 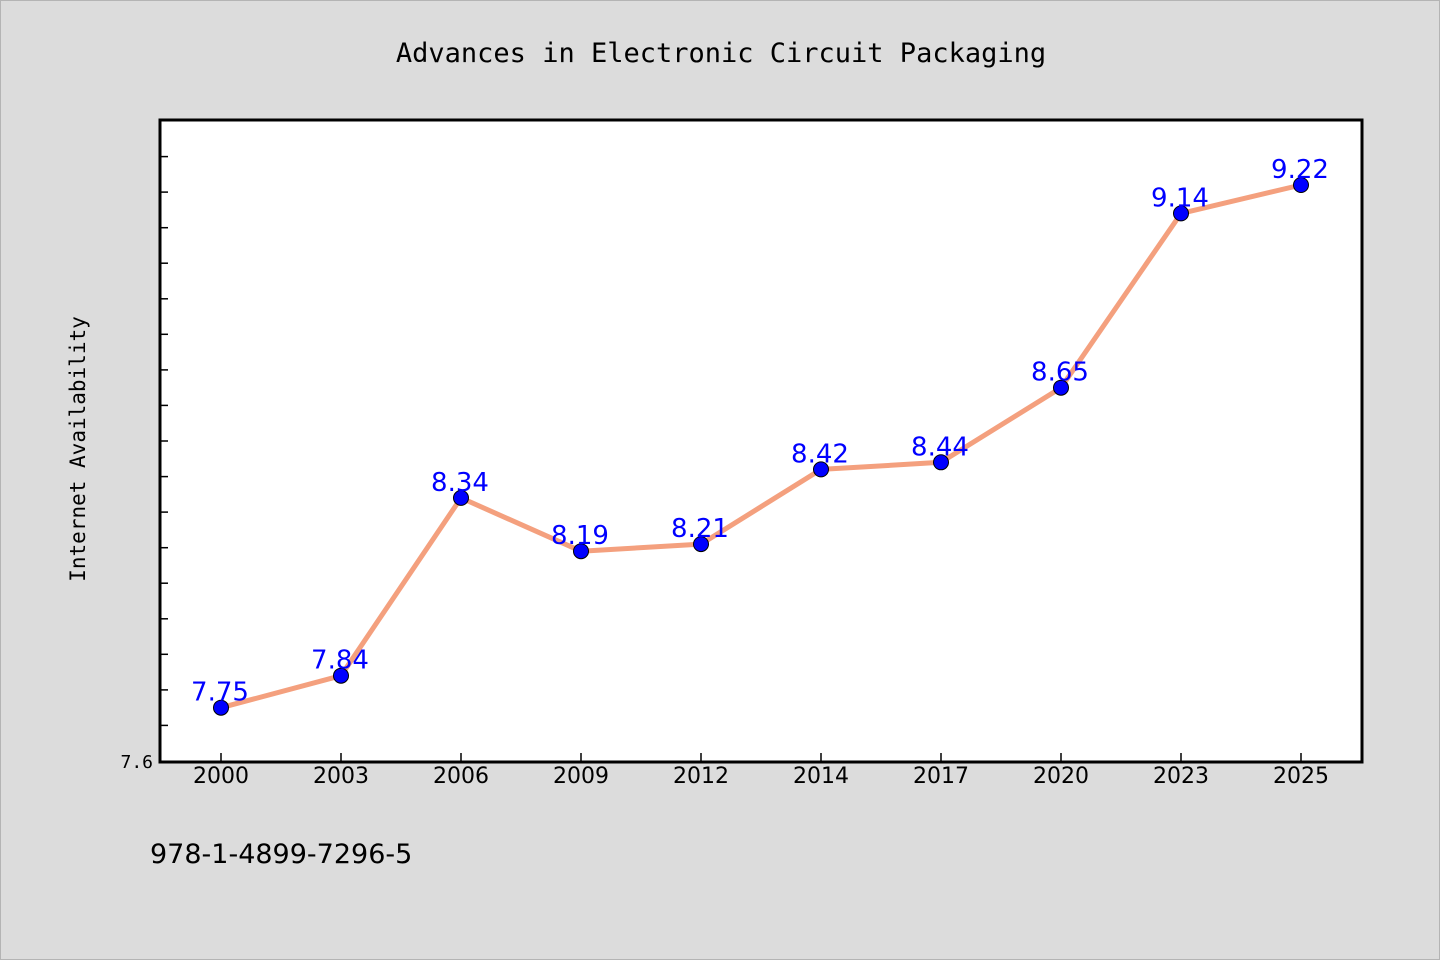 What do you see at coordinates (281, 854) in the screenshot?
I see `isbn-label: 978-1-4899-7296-5` at bounding box center [281, 854].